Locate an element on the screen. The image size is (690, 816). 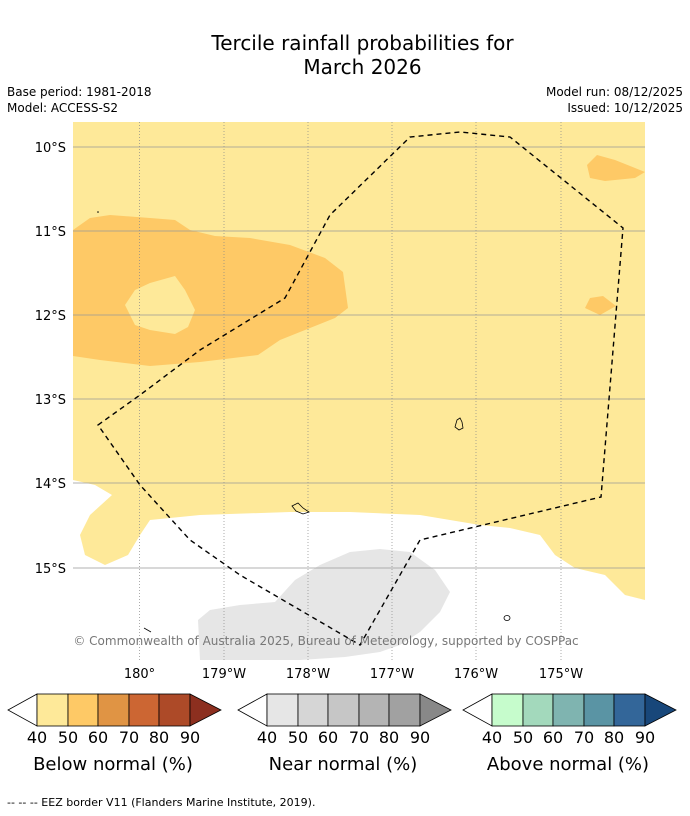
colorbar-near-normal: 40 50 60 70 80 90 Near normal (%) is located at coordinates (344, 734).